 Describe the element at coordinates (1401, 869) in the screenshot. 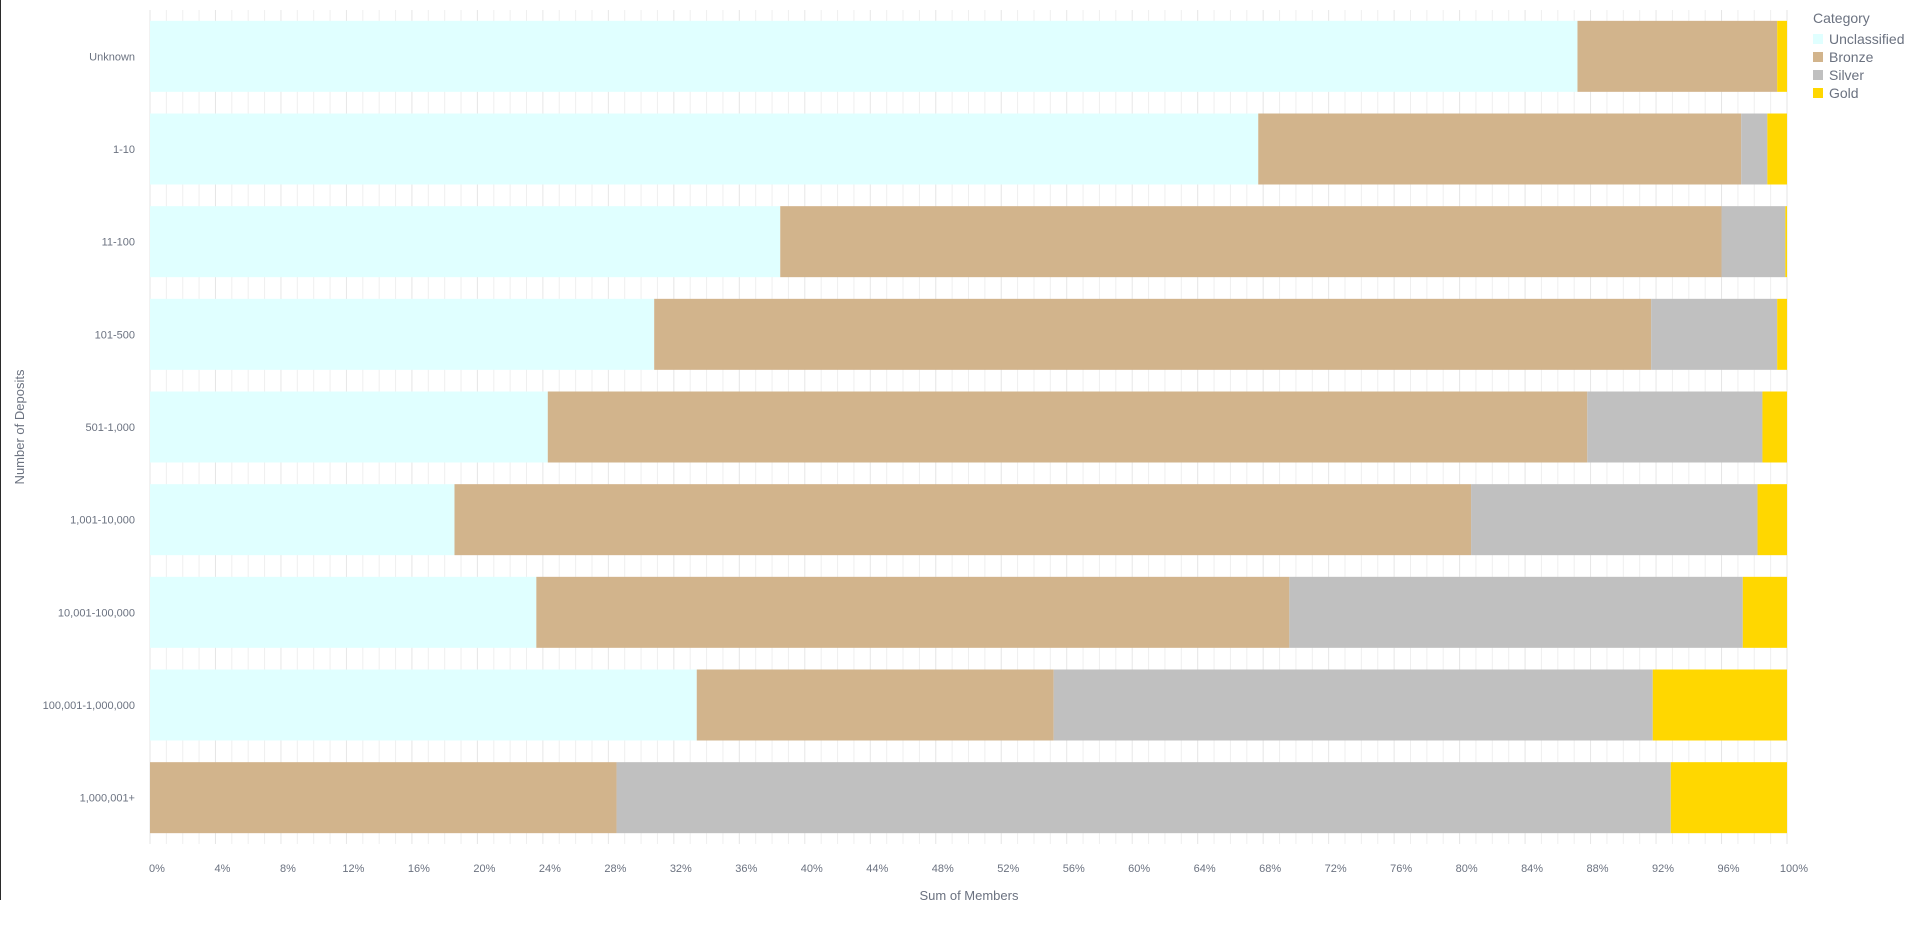

I see `x-tick-label: 76%` at that location.